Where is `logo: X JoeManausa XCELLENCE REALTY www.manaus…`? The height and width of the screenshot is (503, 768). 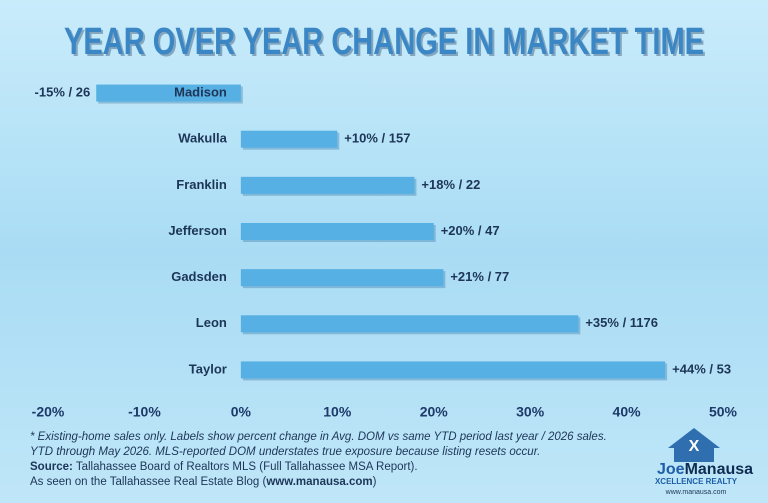
logo: X JoeManausa XCELLENCE REALTY www.manaus… is located at coordinates (704, 462).